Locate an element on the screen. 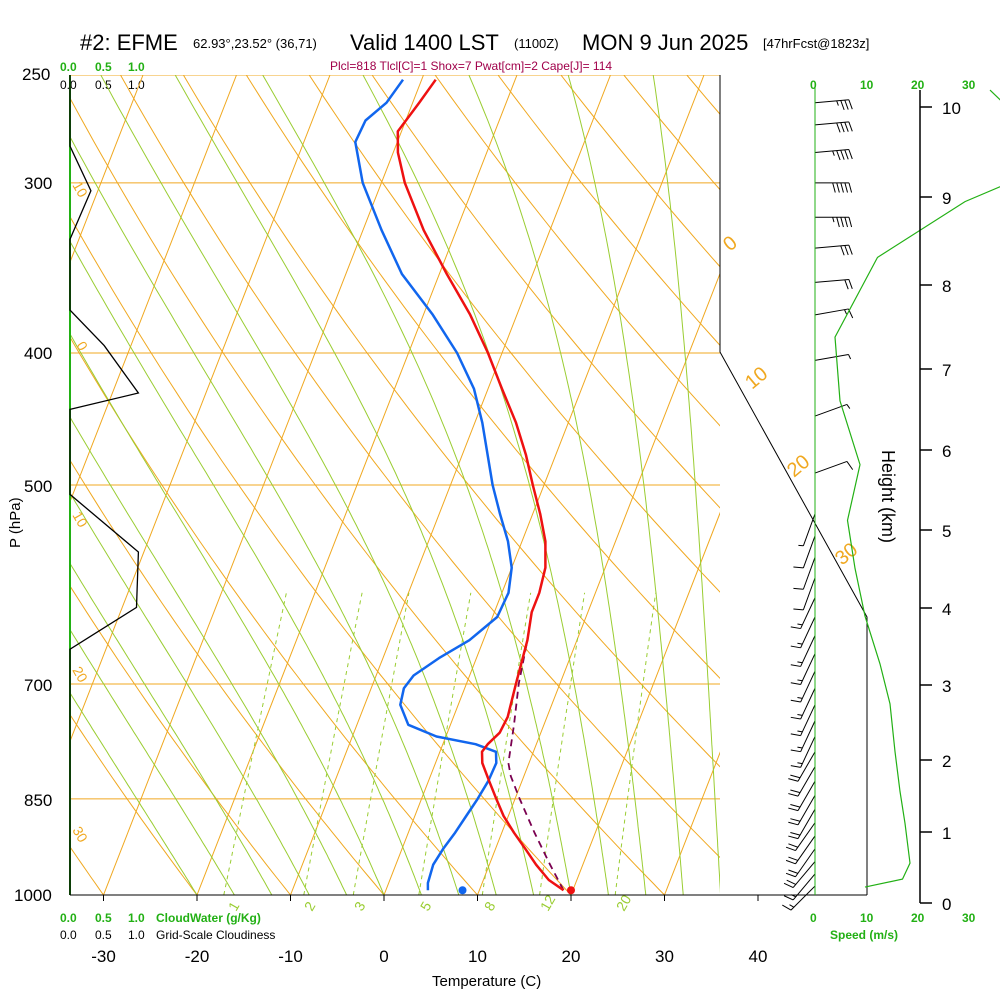 The height and width of the screenshot is (1000, 1000). dry-adiabat-label: 10 is located at coordinates (80, 520).